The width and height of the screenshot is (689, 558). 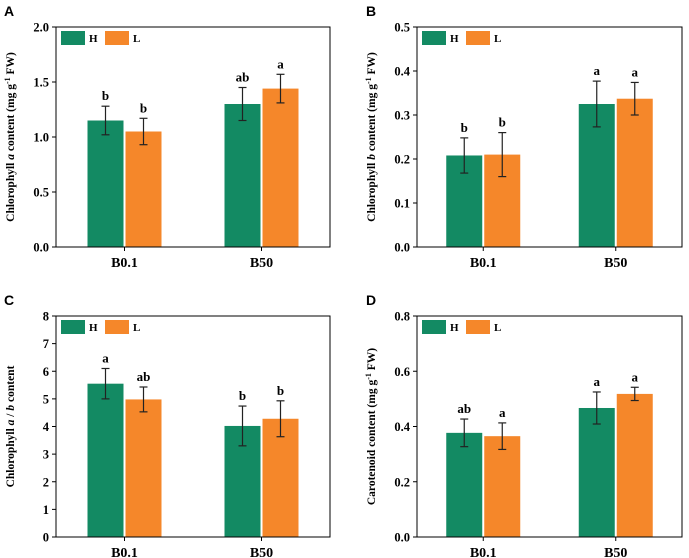 What do you see at coordinates (46, 372) in the screenshot?
I see `y-tick-label: 6` at bounding box center [46, 372].